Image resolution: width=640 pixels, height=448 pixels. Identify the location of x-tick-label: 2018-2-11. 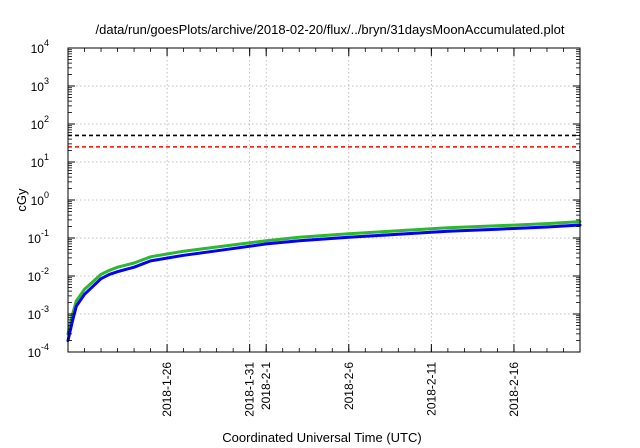
(431, 389).